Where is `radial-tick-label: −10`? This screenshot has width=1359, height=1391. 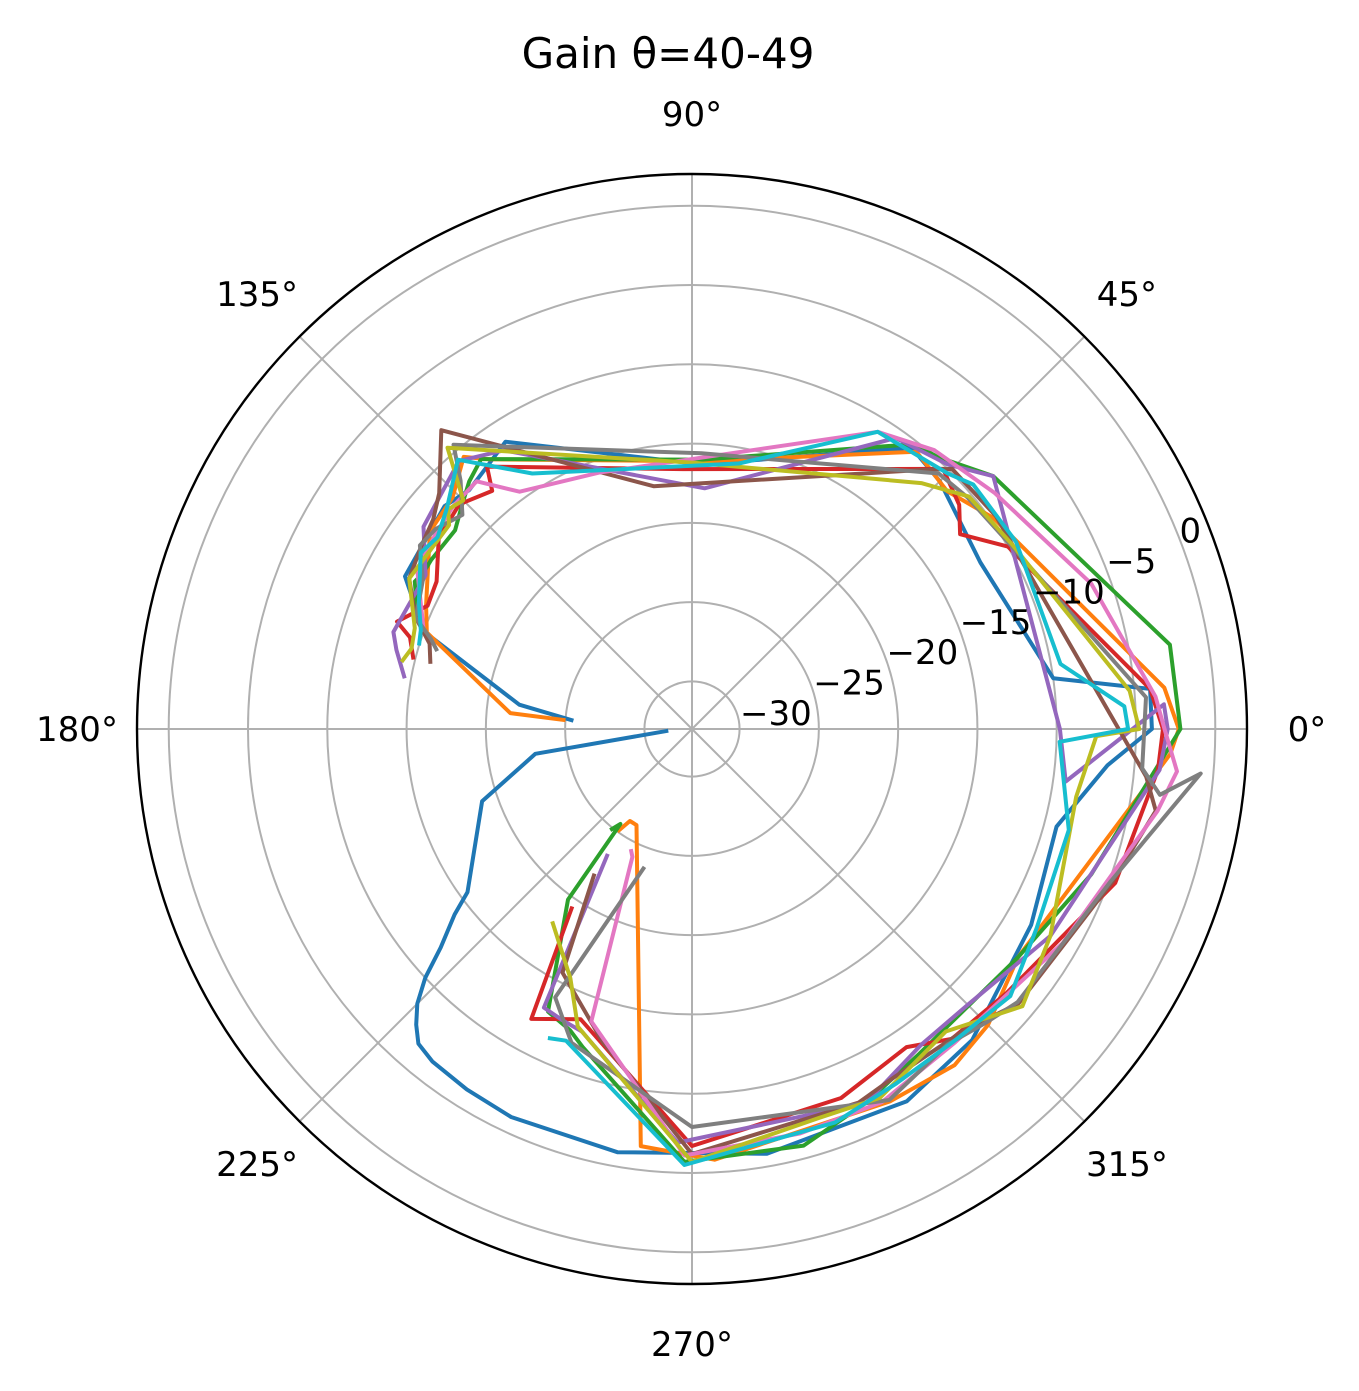 radial-tick-label: −10 is located at coordinates (1069, 592).